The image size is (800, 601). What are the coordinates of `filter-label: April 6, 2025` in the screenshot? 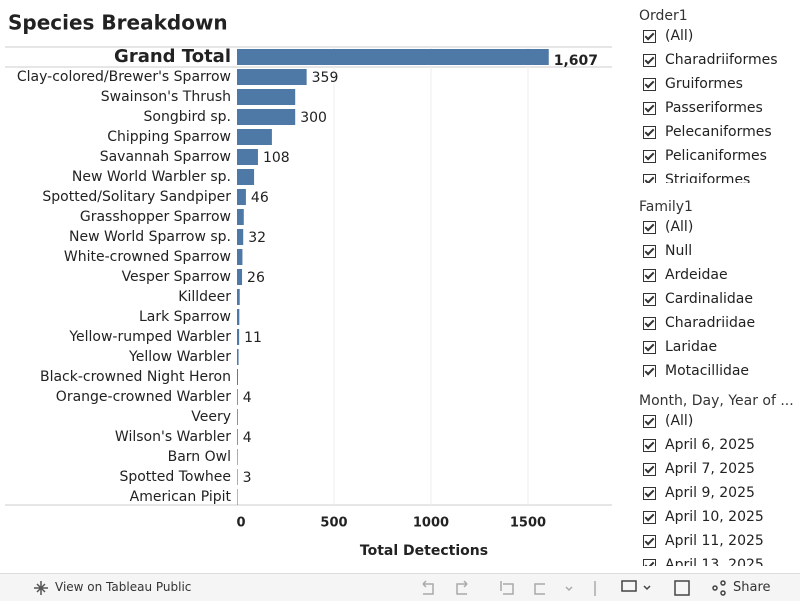 It's located at (710, 445).